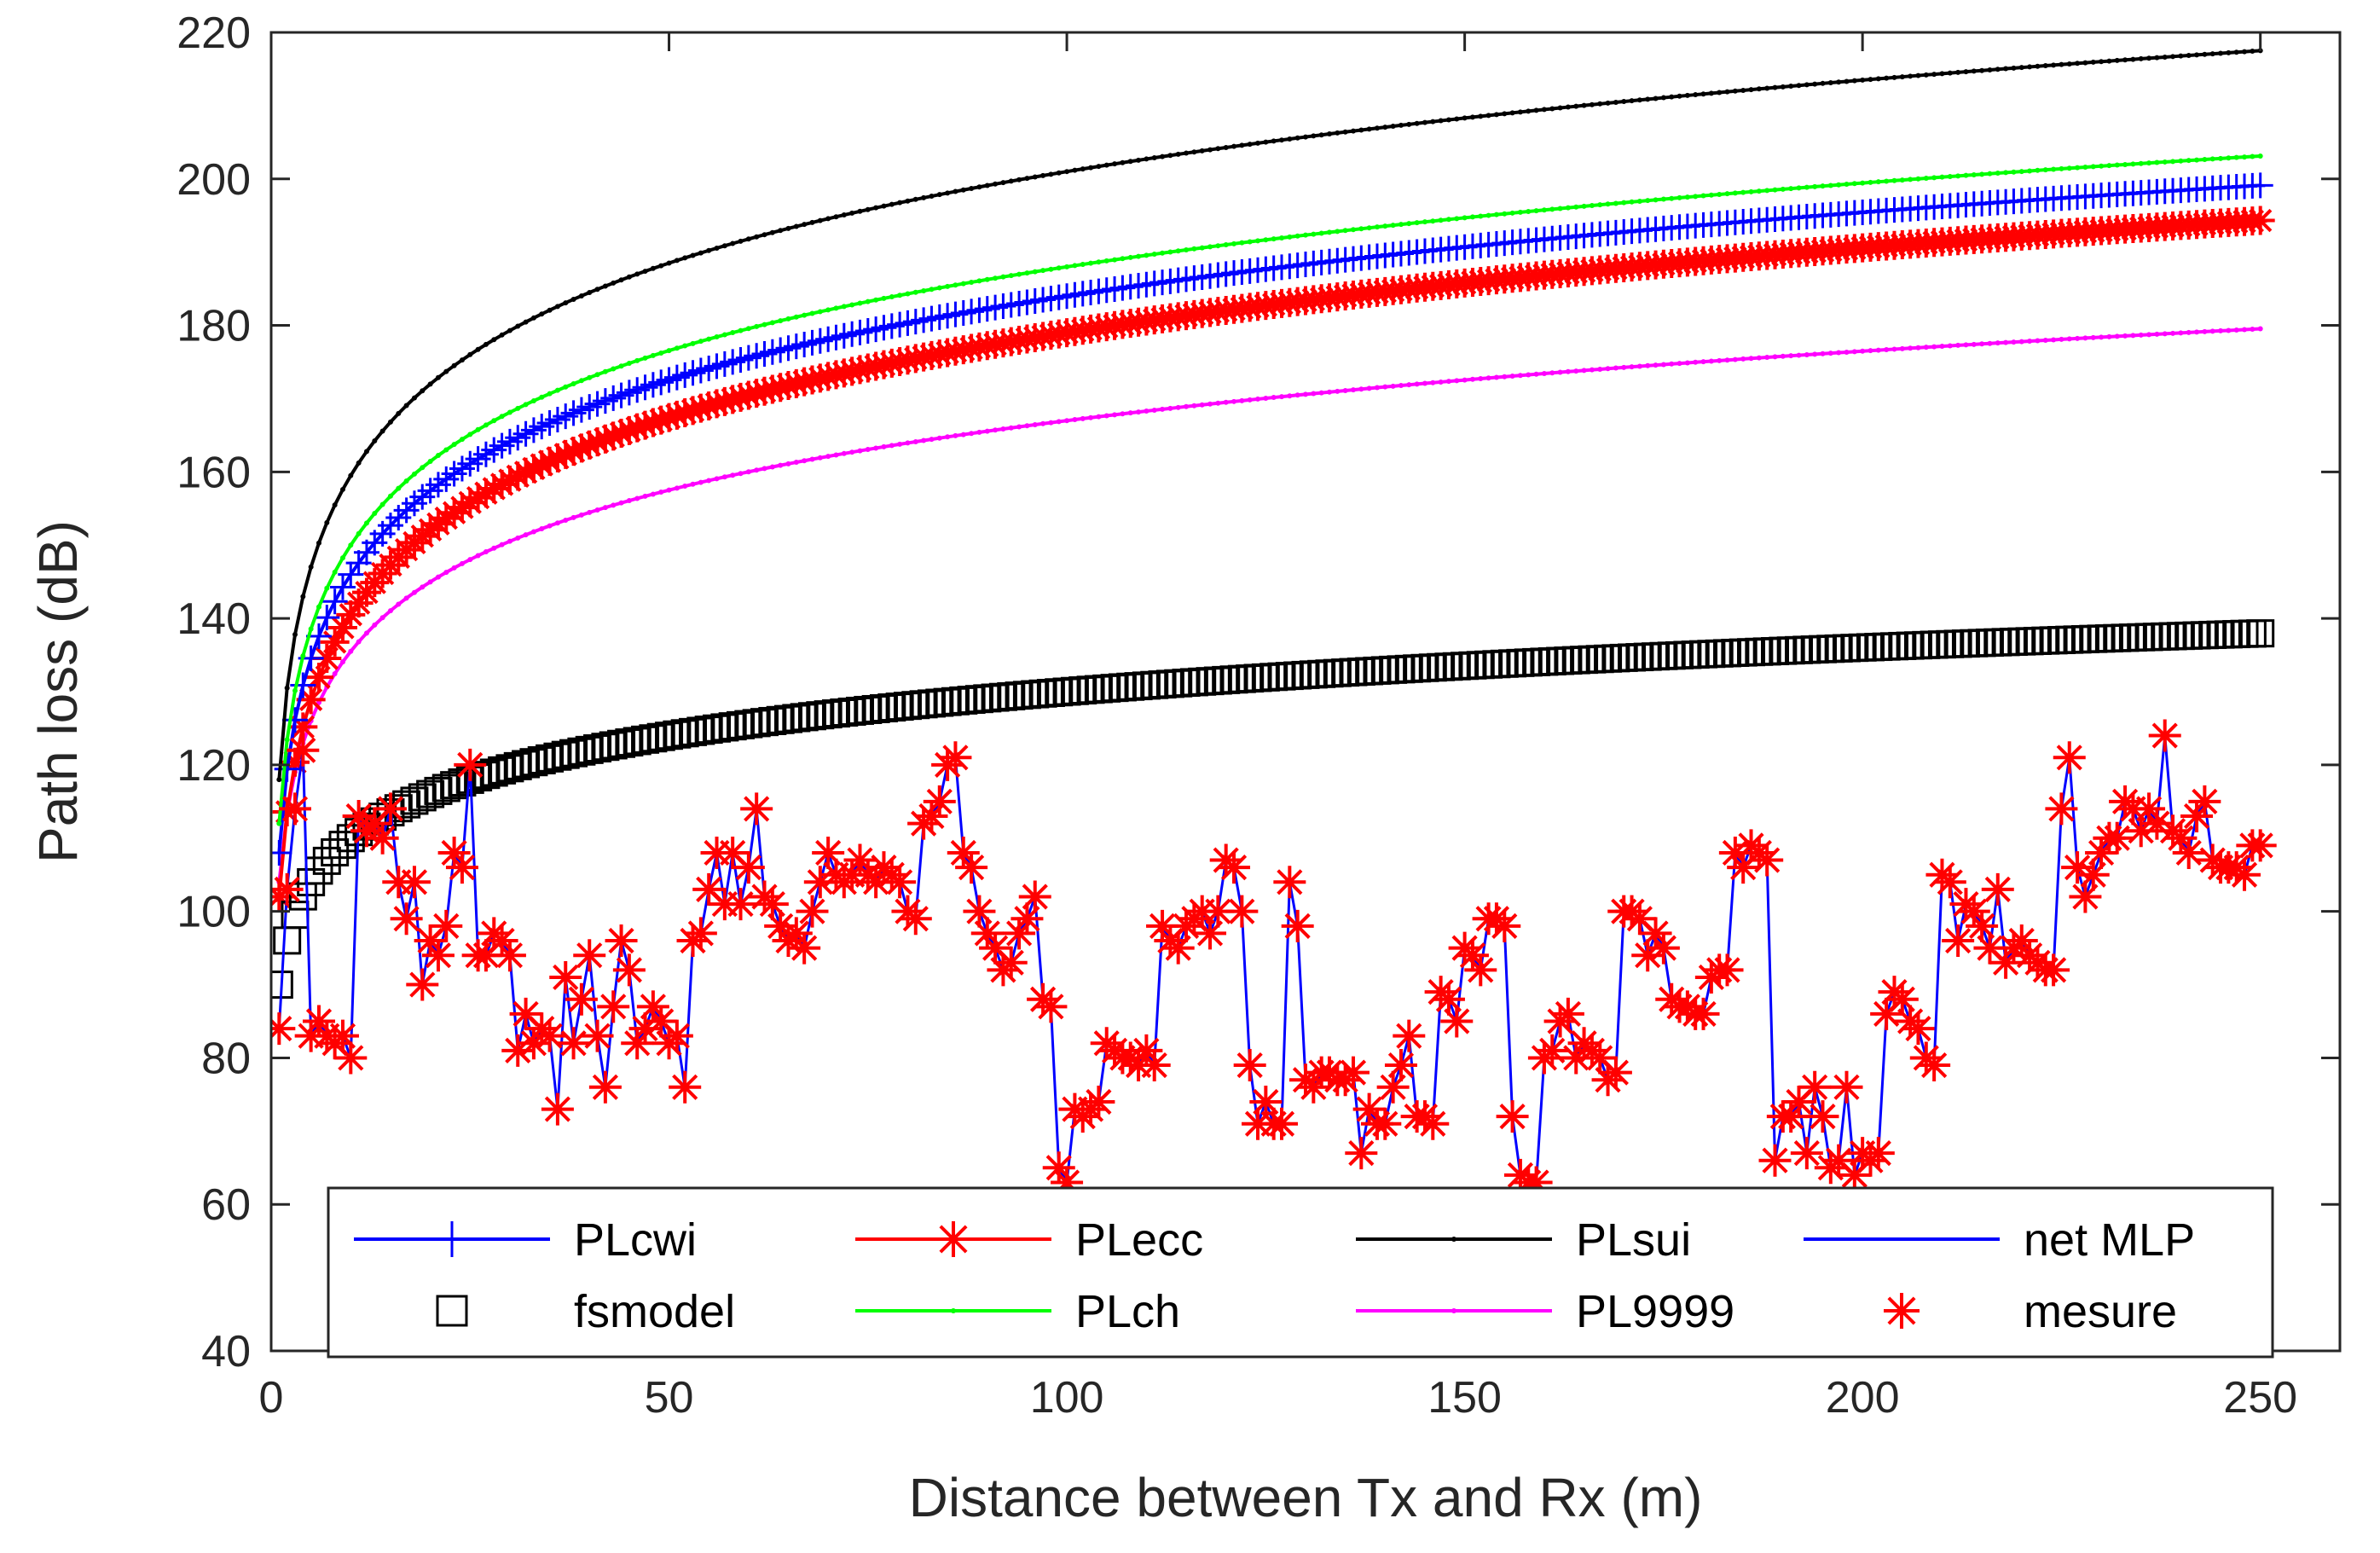  I want to click on legend-label: PL9999, so click(1655, 1312).